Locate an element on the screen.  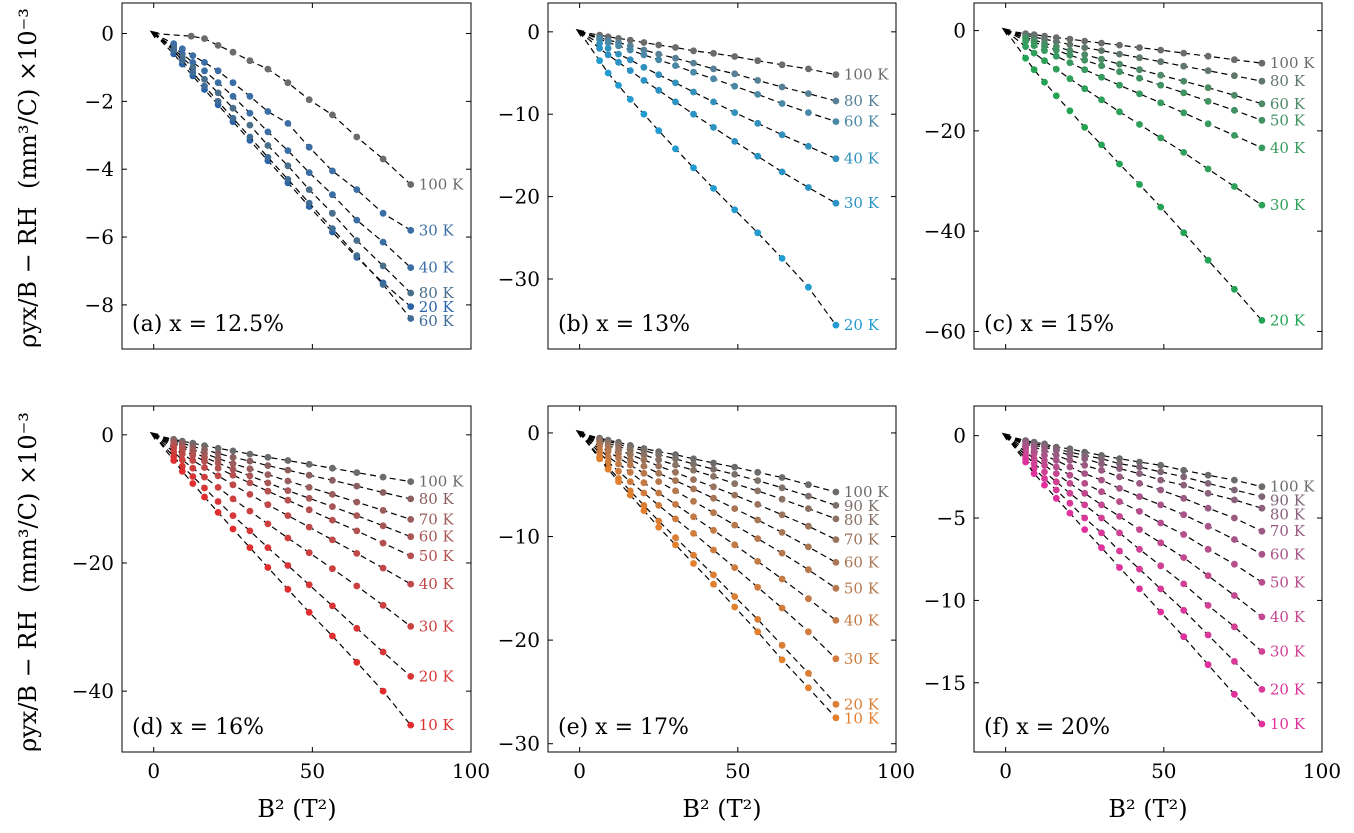
series-60k: 60 K is located at coordinates (304, 181).